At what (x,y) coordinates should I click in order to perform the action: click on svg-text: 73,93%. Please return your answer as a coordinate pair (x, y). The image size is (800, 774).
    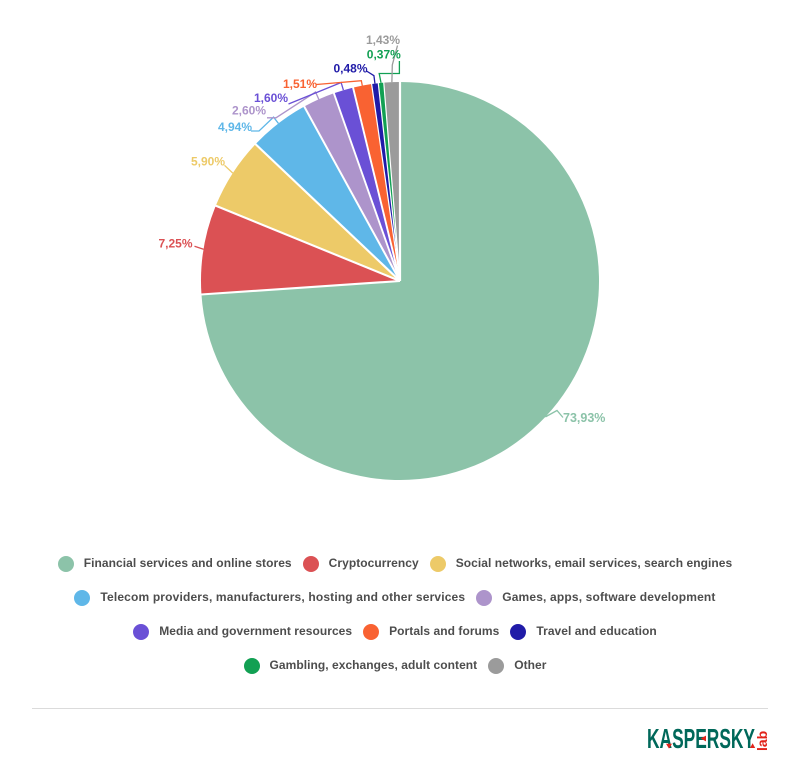
    Looking at the image, I should click on (584, 418).